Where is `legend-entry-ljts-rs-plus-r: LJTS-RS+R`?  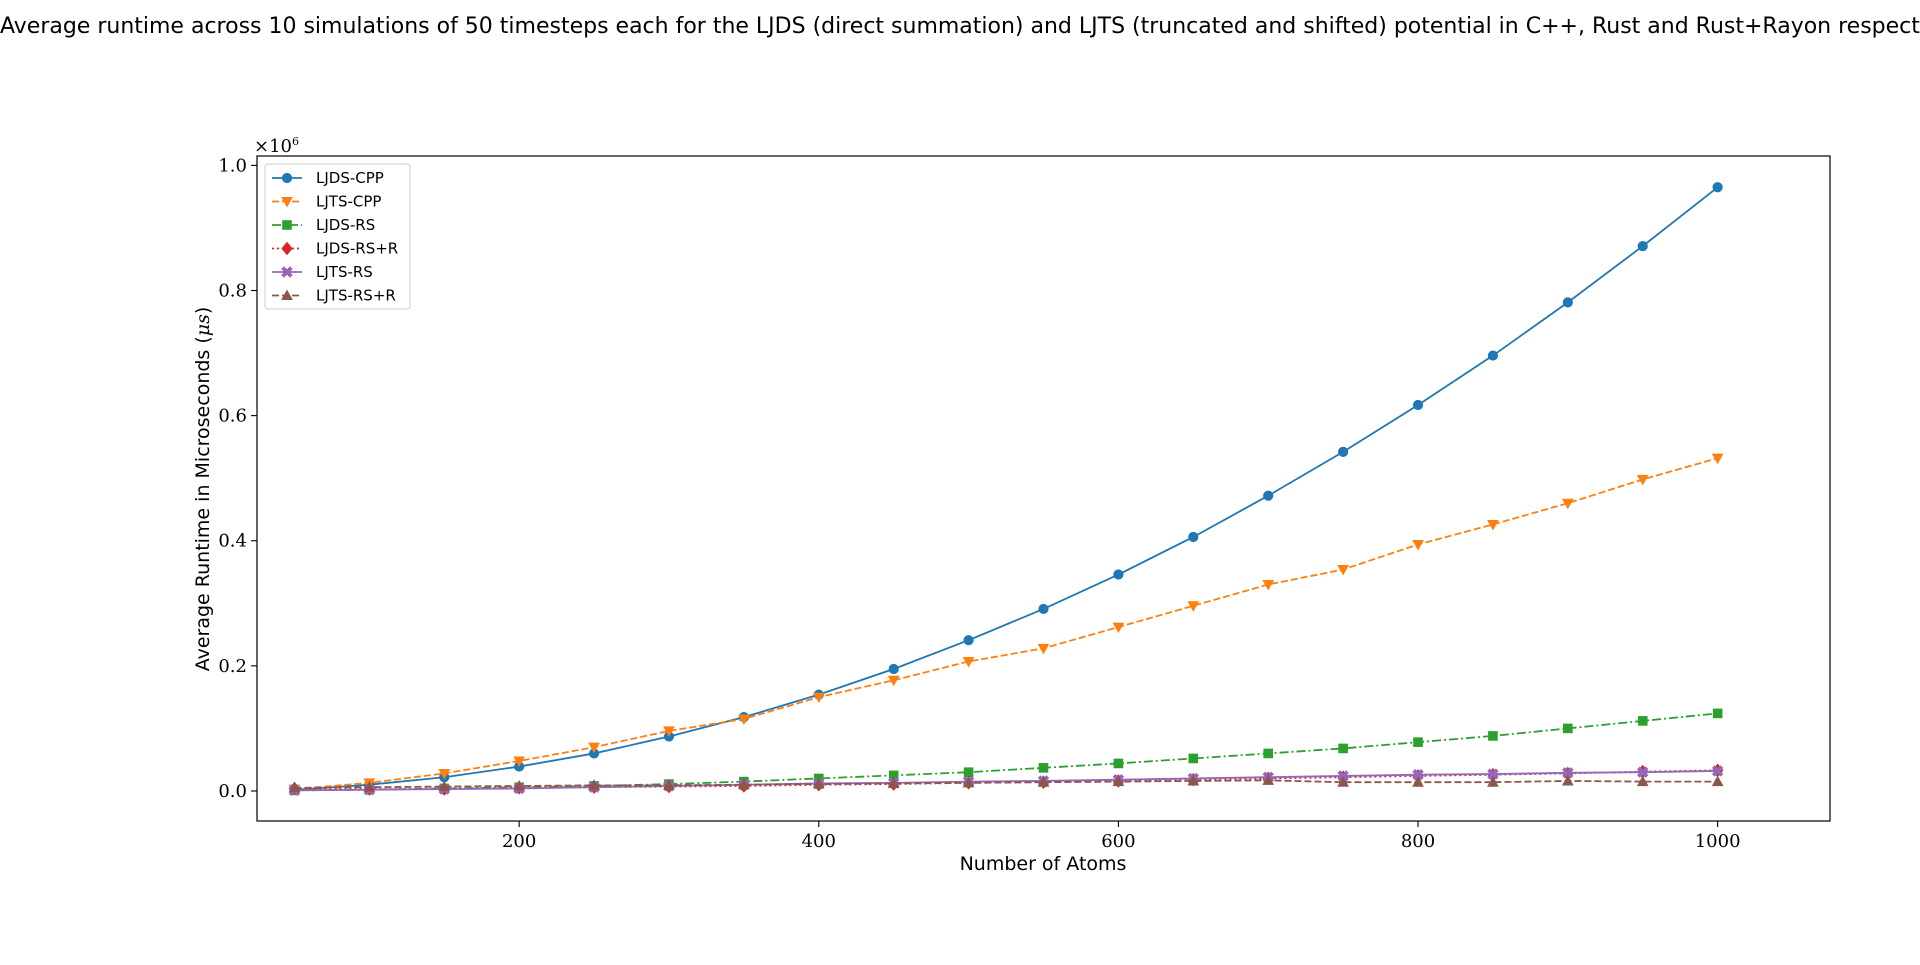 legend-entry-ljts-rs-plus-r: LJTS-RS+R is located at coordinates (334, 296).